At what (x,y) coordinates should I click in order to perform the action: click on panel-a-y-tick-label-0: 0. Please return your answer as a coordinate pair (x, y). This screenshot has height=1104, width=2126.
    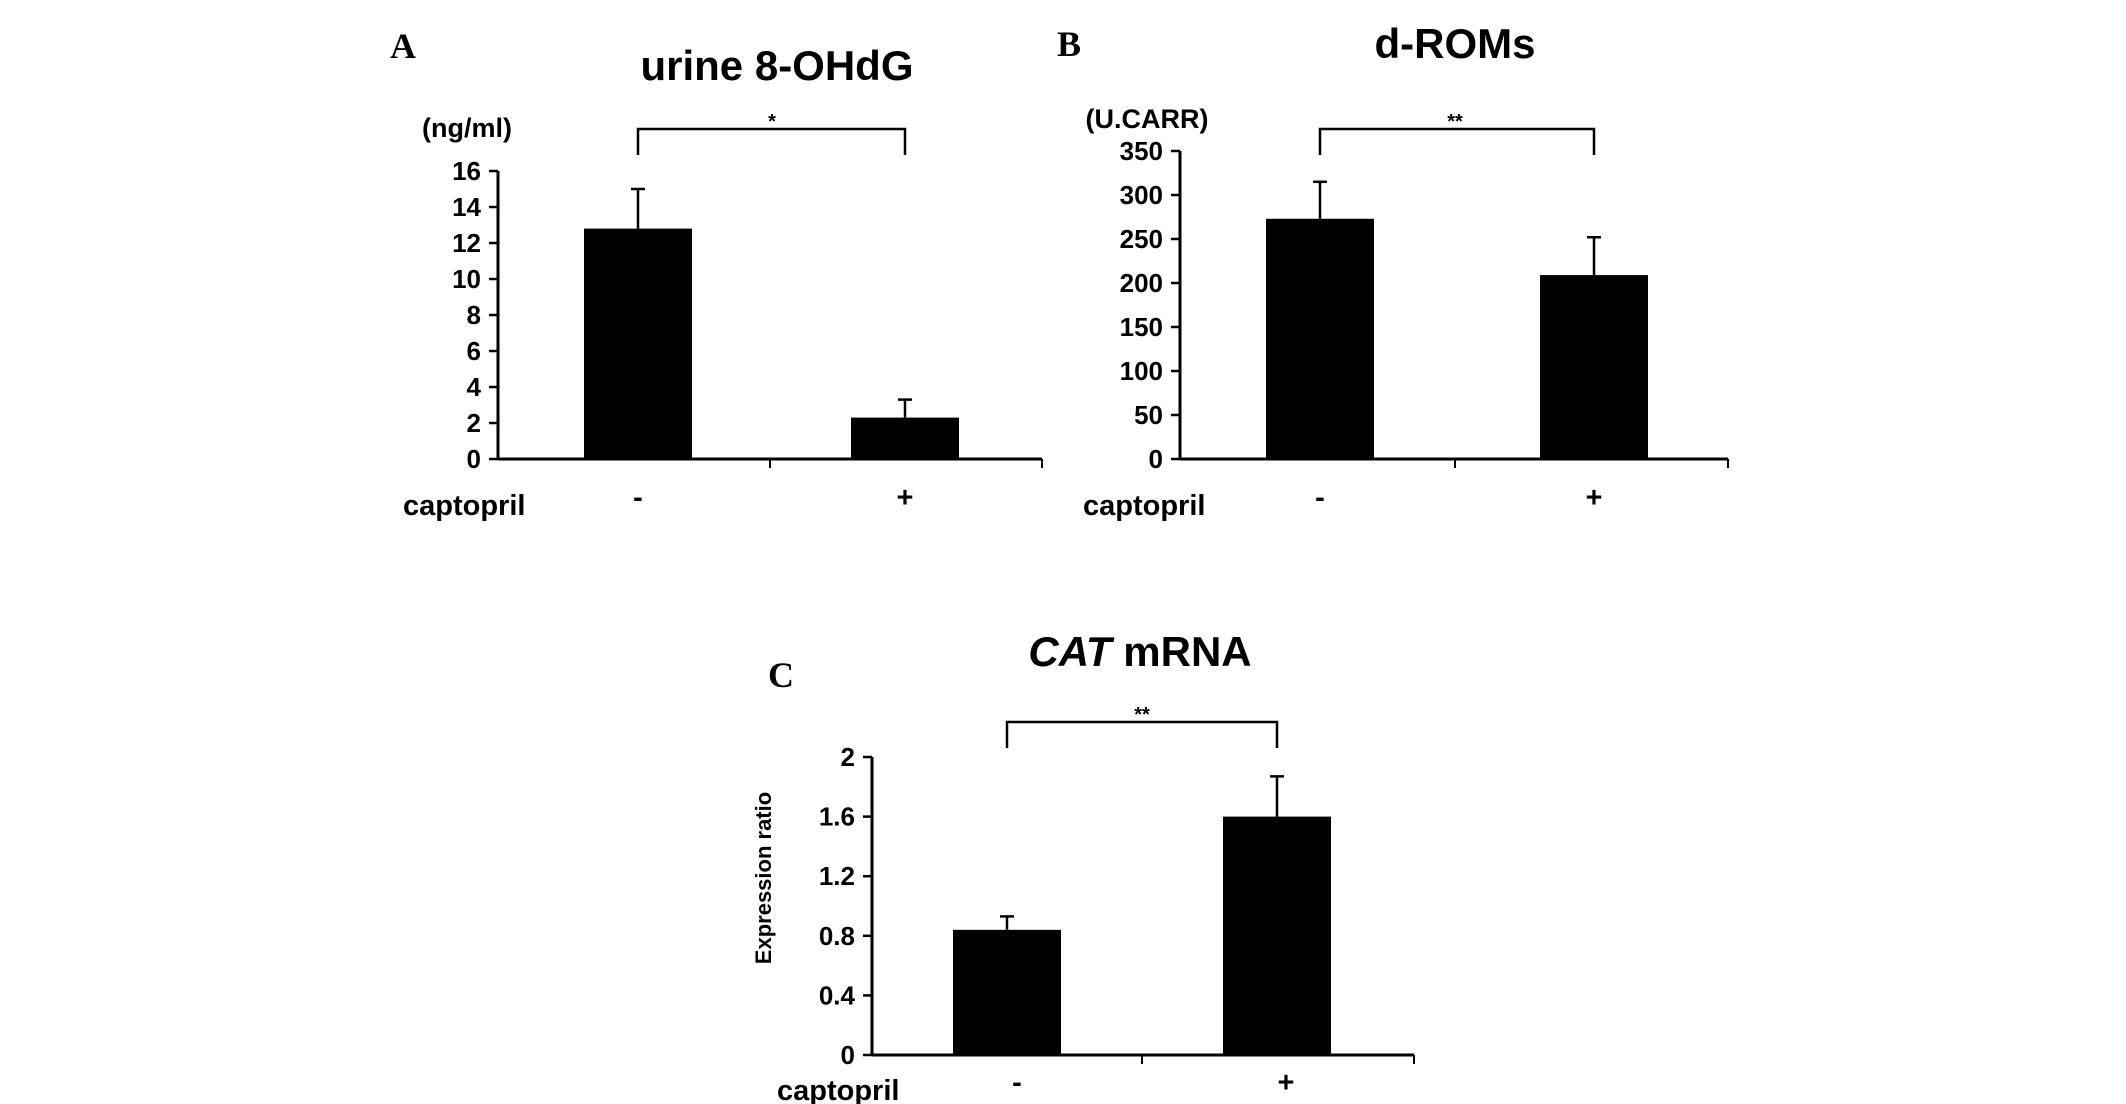
    Looking at the image, I should click on (474, 459).